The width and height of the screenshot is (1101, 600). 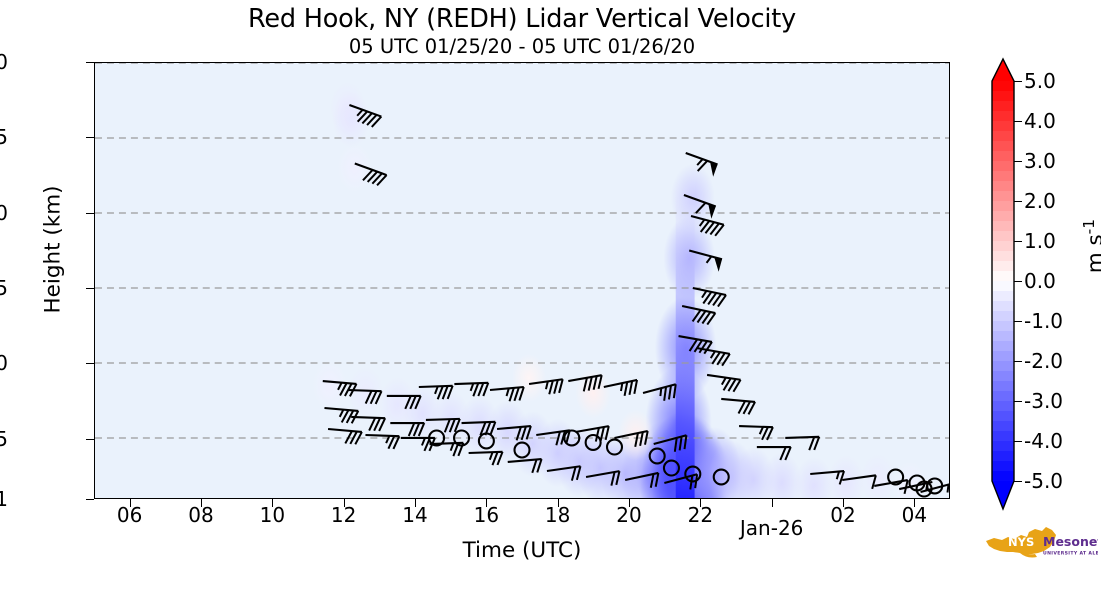 I want to click on colorbar-tick-label-9: -4.0, so click(x=1044, y=441).